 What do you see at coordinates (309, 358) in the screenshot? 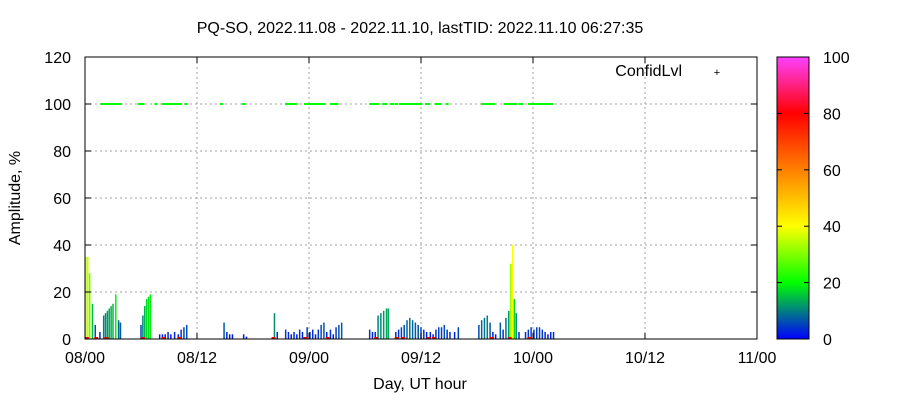
I see `x-tick-label: 09/00` at bounding box center [309, 358].